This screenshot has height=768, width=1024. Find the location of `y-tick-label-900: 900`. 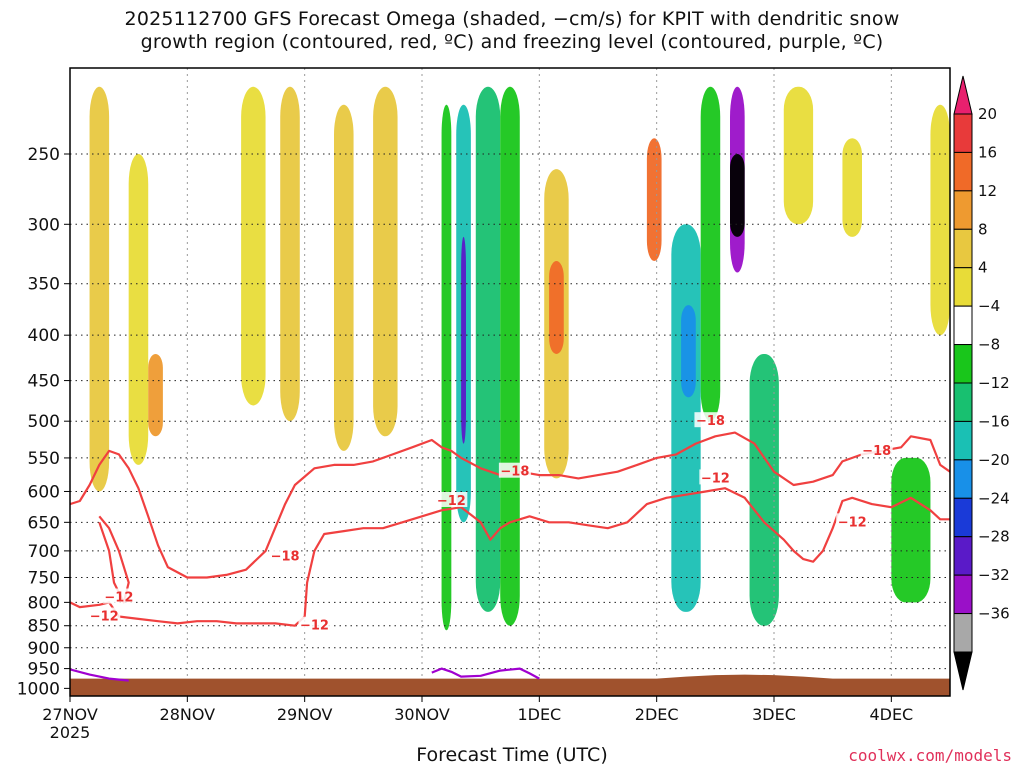

y-tick-label-900: 900 is located at coordinates (44, 649).